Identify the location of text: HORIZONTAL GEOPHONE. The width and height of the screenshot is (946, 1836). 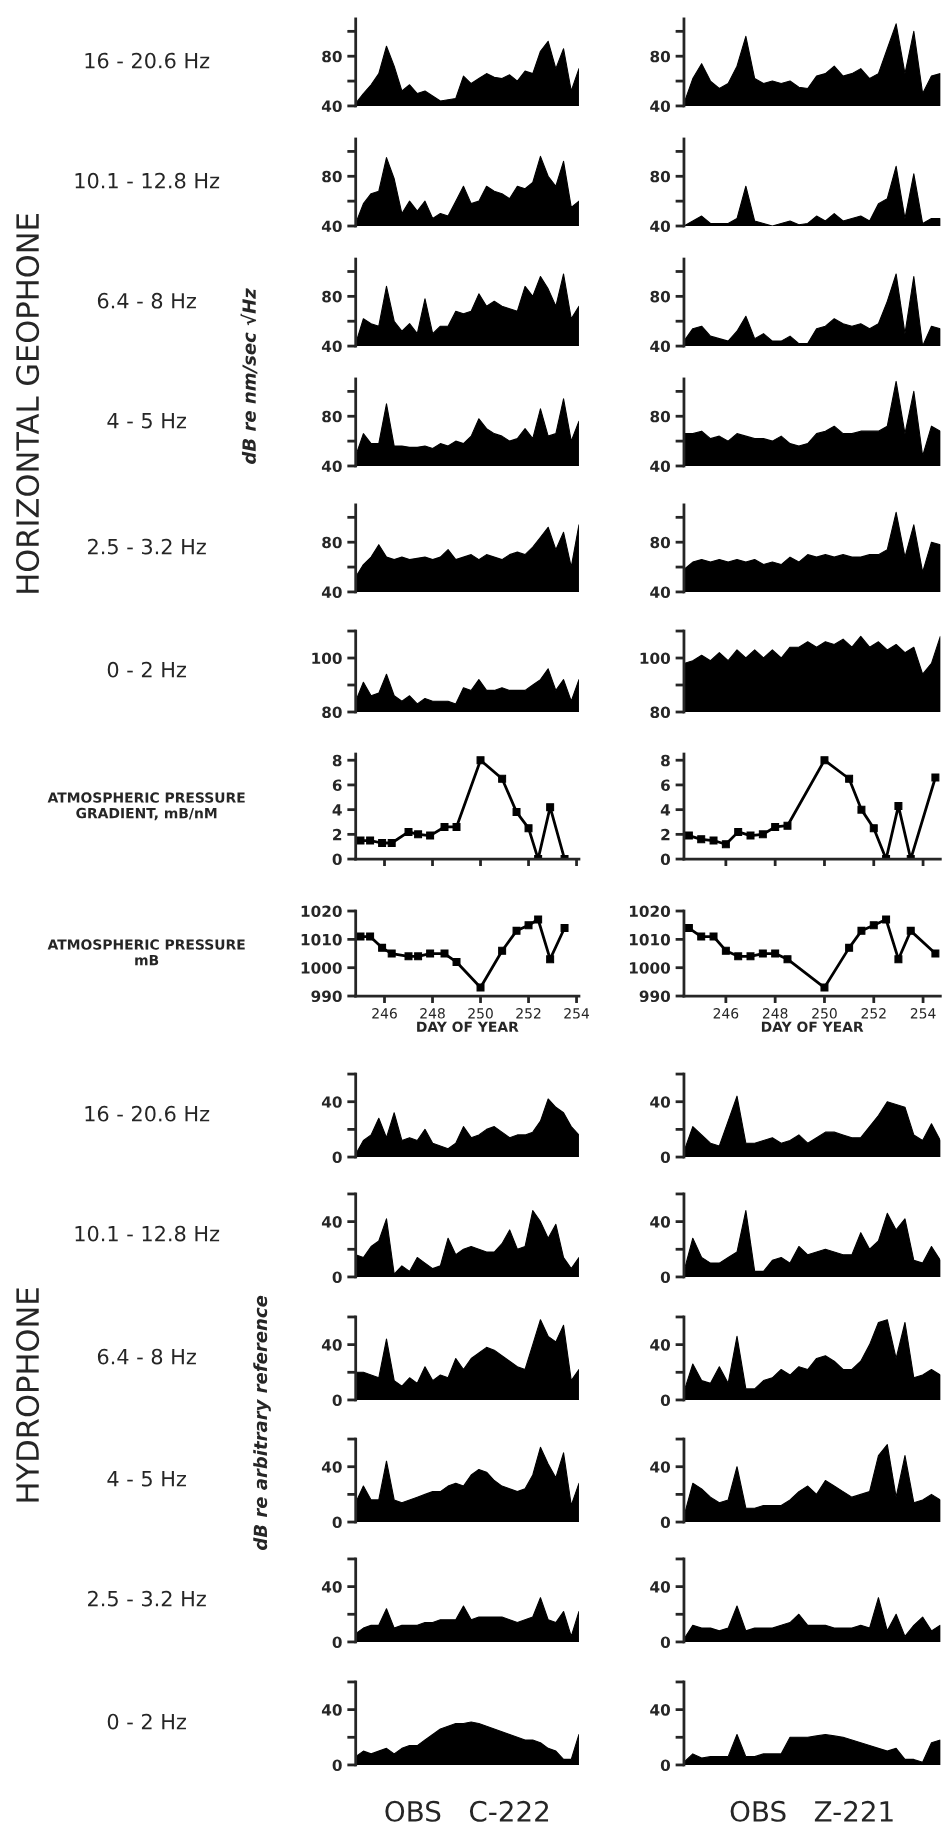
(28, 403).